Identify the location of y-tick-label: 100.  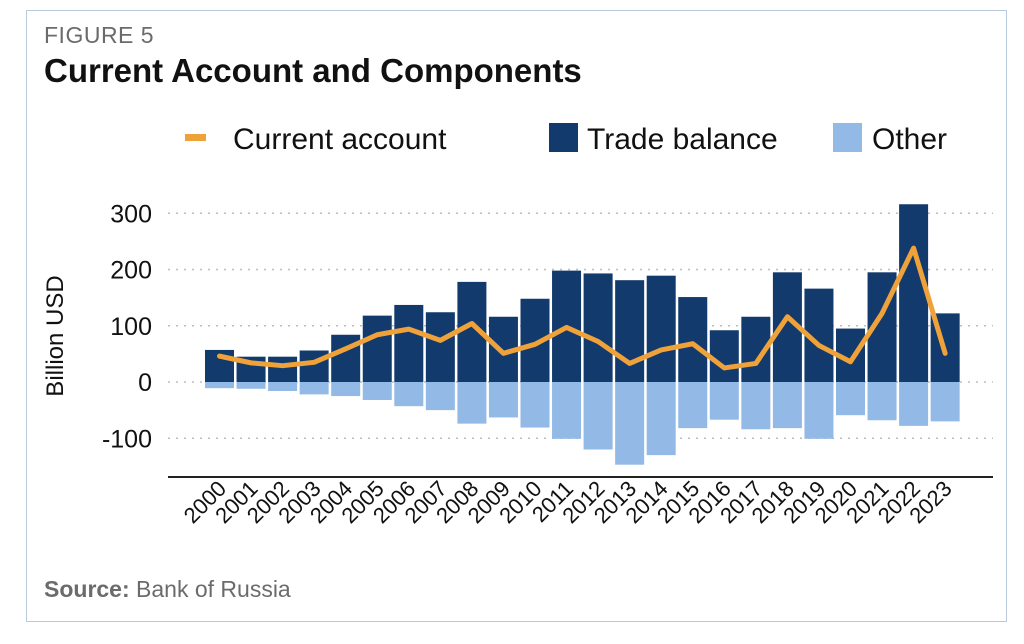
(131, 327).